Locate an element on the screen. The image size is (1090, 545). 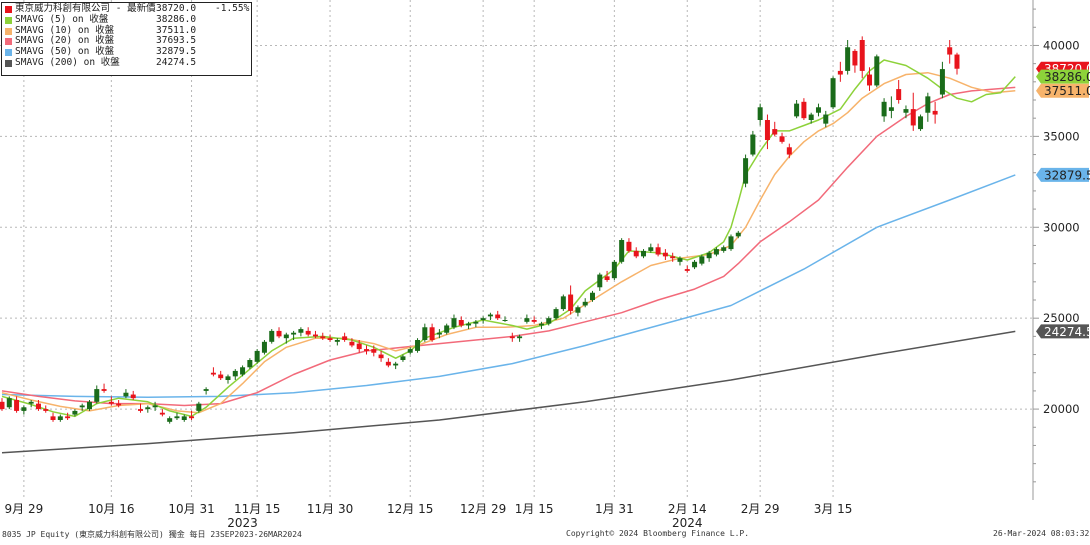
y-tick-label: 30000 is located at coordinates (1061, 227).